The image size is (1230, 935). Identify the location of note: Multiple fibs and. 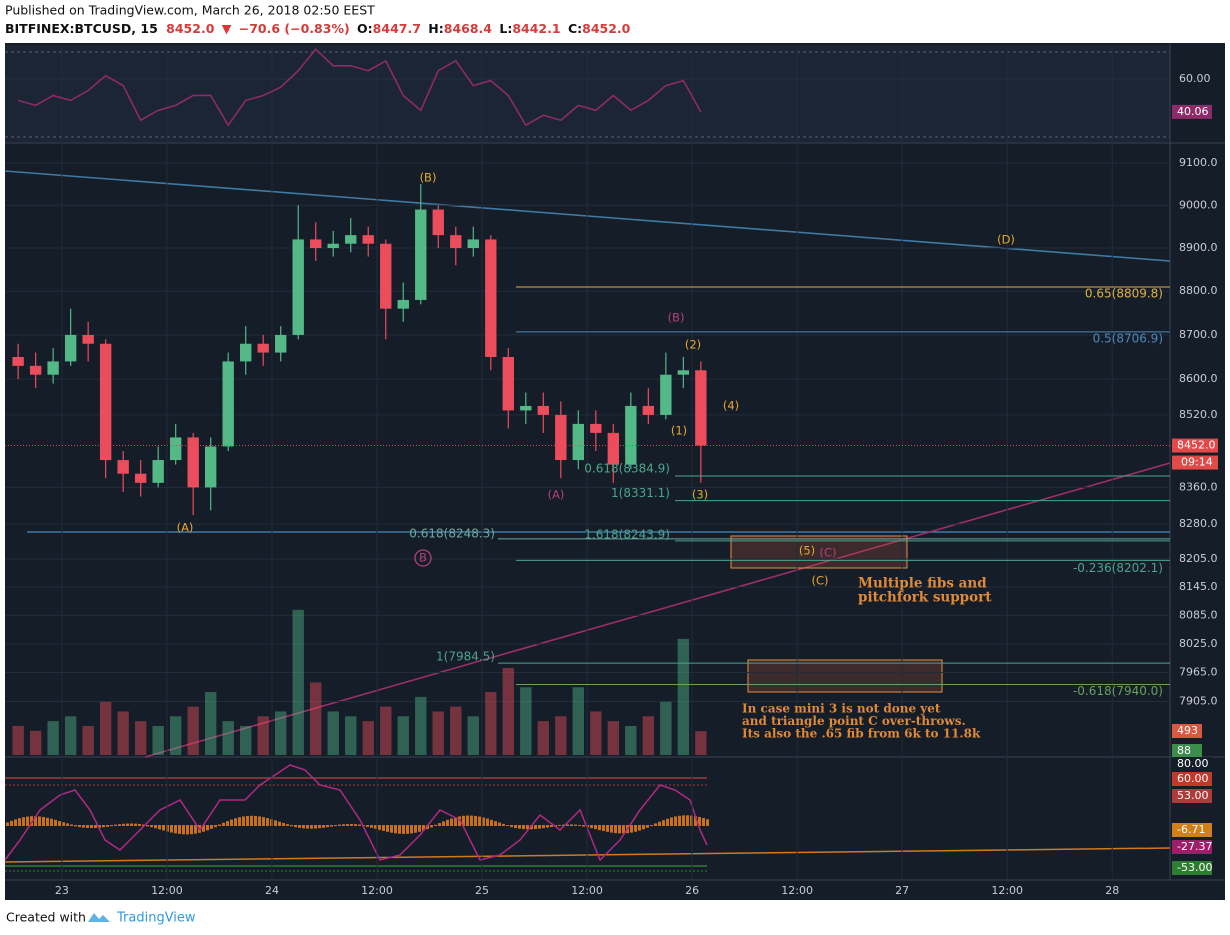
(922, 584).